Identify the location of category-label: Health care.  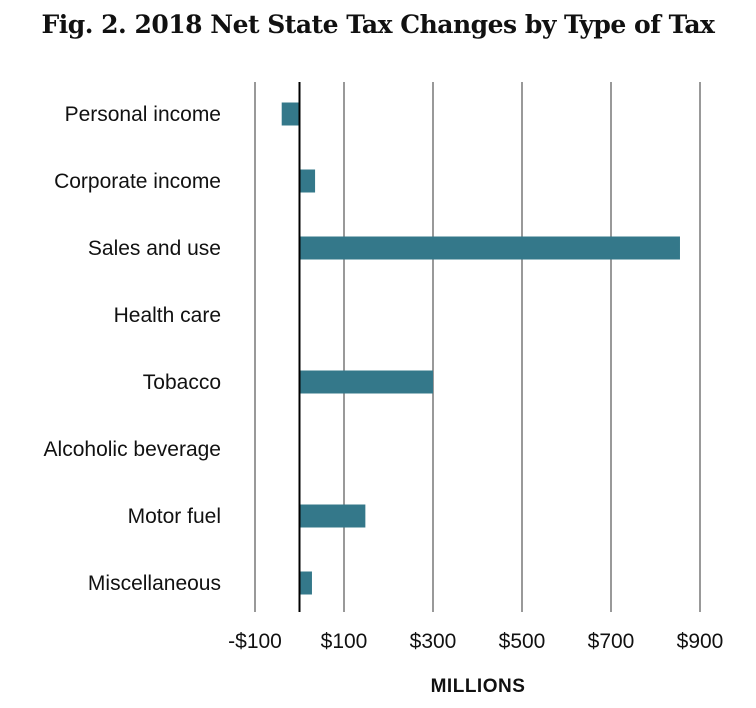
(167, 315).